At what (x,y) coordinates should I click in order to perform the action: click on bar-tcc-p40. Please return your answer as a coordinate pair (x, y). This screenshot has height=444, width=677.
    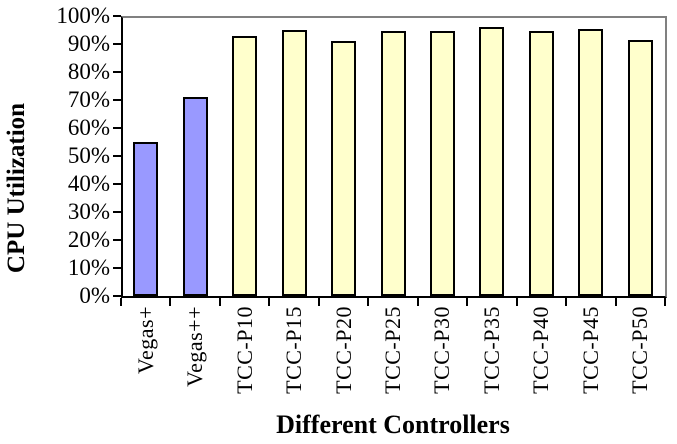
    Looking at the image, I should click on (541, 163).